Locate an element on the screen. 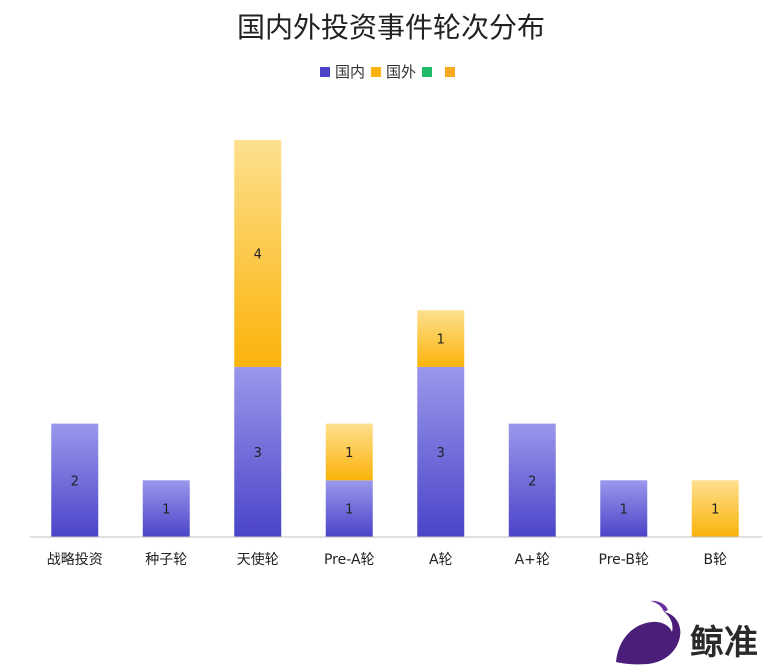 Image resolution: width=770 pixels, height=672 pixels. x-tick-label: 种子轮 is located at coordinates (166, 560).